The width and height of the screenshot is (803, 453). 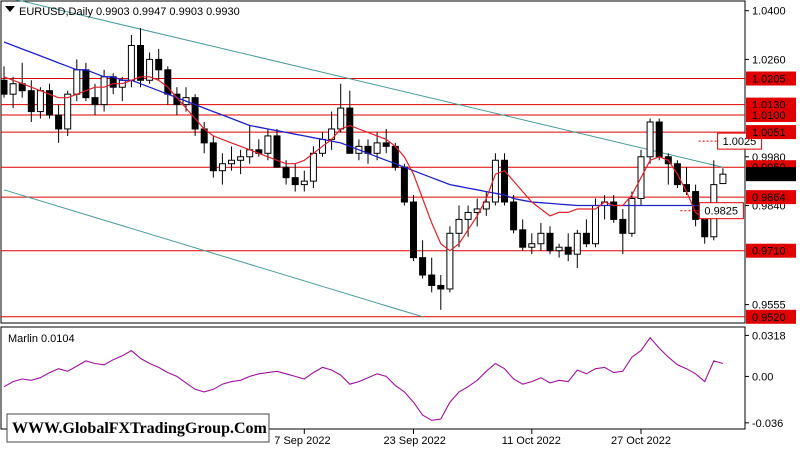 I want to click on time-tick-label: 11 Oct 2022, so click(x=531, y=441).